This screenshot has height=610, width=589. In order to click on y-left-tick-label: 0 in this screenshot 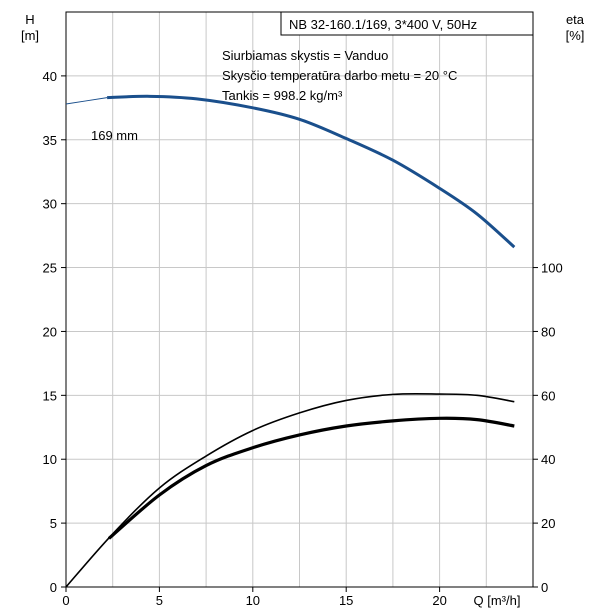, I will do `click(53, 587)`.